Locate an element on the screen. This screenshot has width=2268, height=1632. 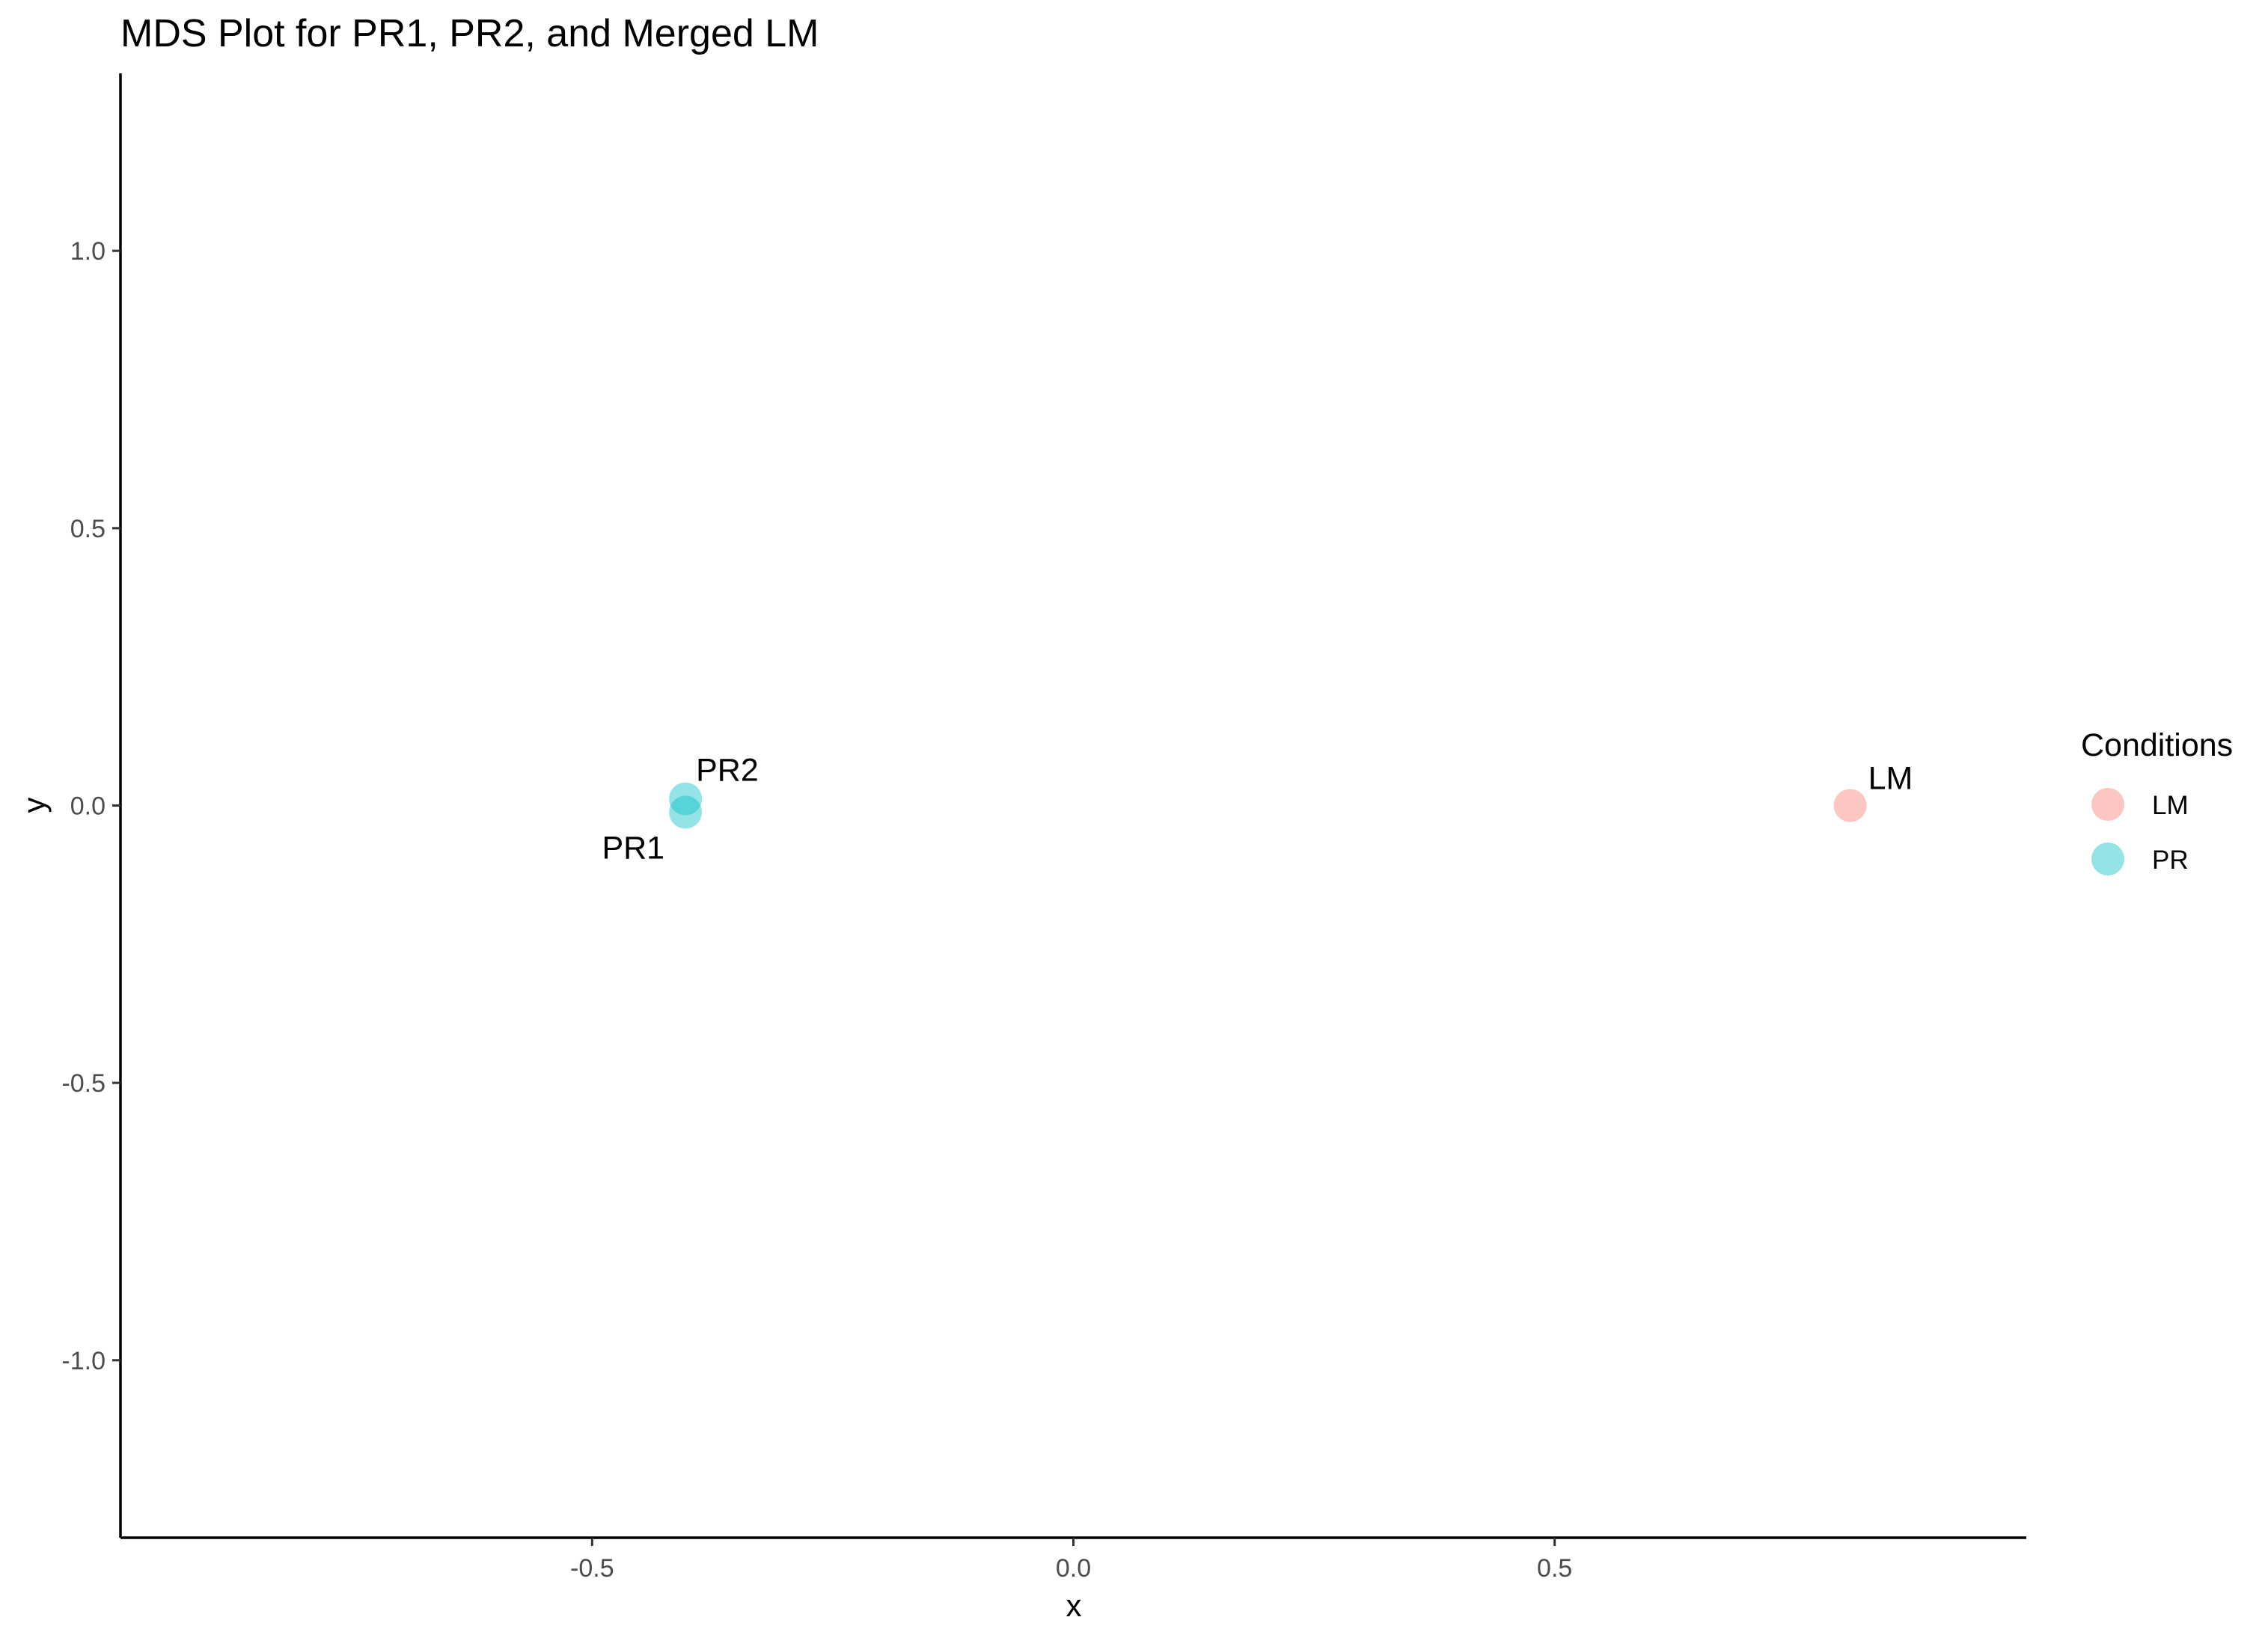
y-axis-title: y is located at coordinates (34, 805).